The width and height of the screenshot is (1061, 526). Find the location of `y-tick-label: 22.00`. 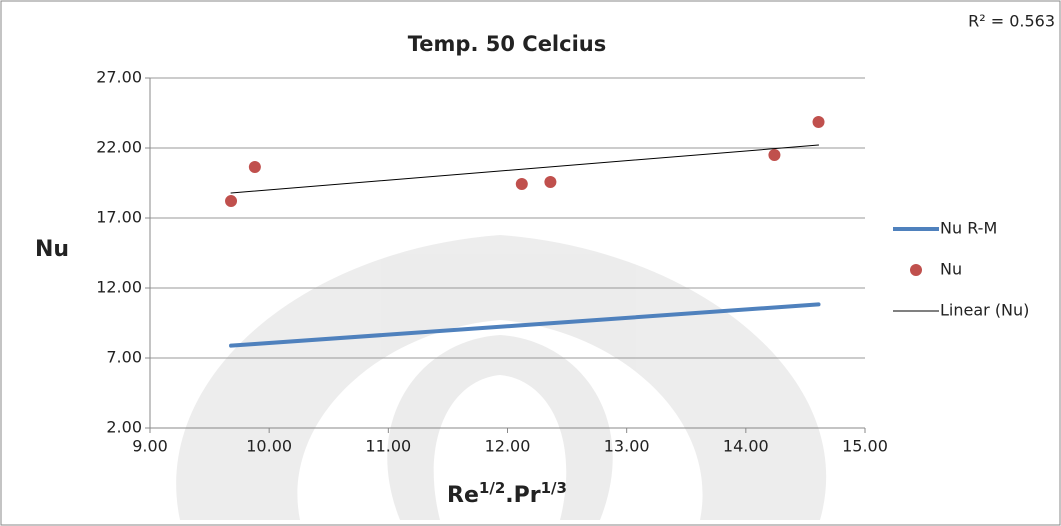

y-tick-label: 22.00 is located at coordinates (119, 147).